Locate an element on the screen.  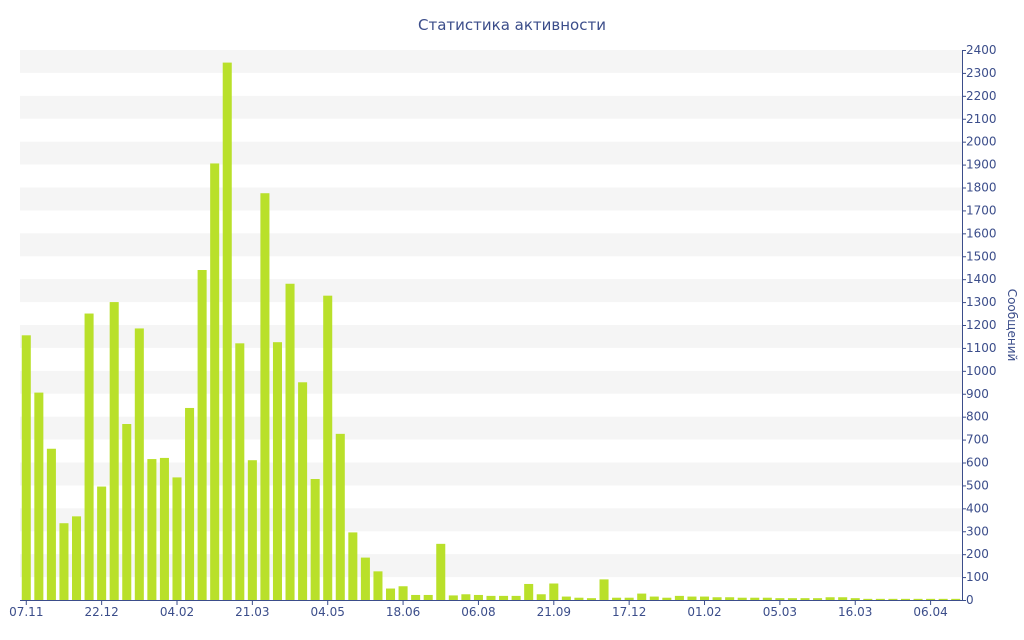
x-tick-label: 04.05 is located at coordinates (328, 612).